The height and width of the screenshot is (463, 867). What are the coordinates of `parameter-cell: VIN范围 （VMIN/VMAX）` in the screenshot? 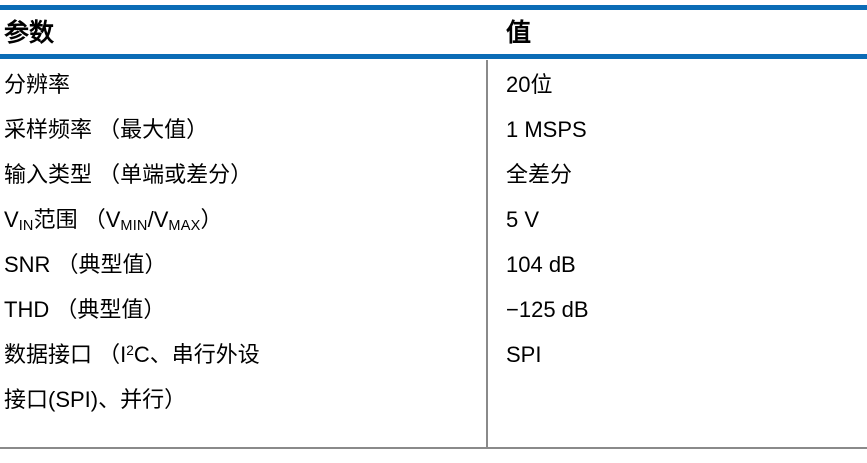 It's located at (113, 220).